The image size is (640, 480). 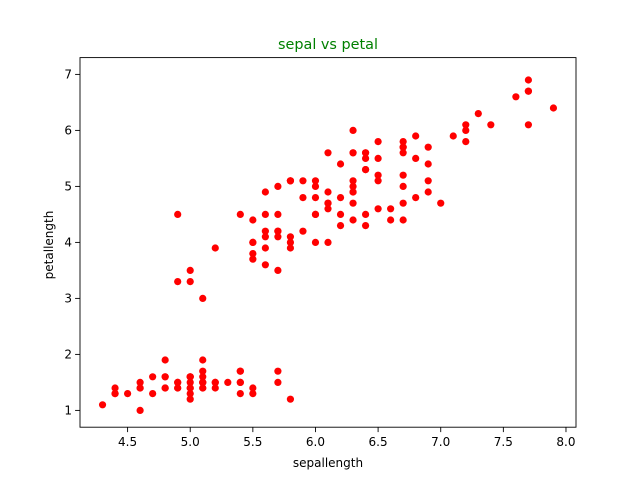 What do you see at coordinates (328, 463) in the screenshot?
I see `x-axis-label: sepallength` at bounding box center [328, 463].